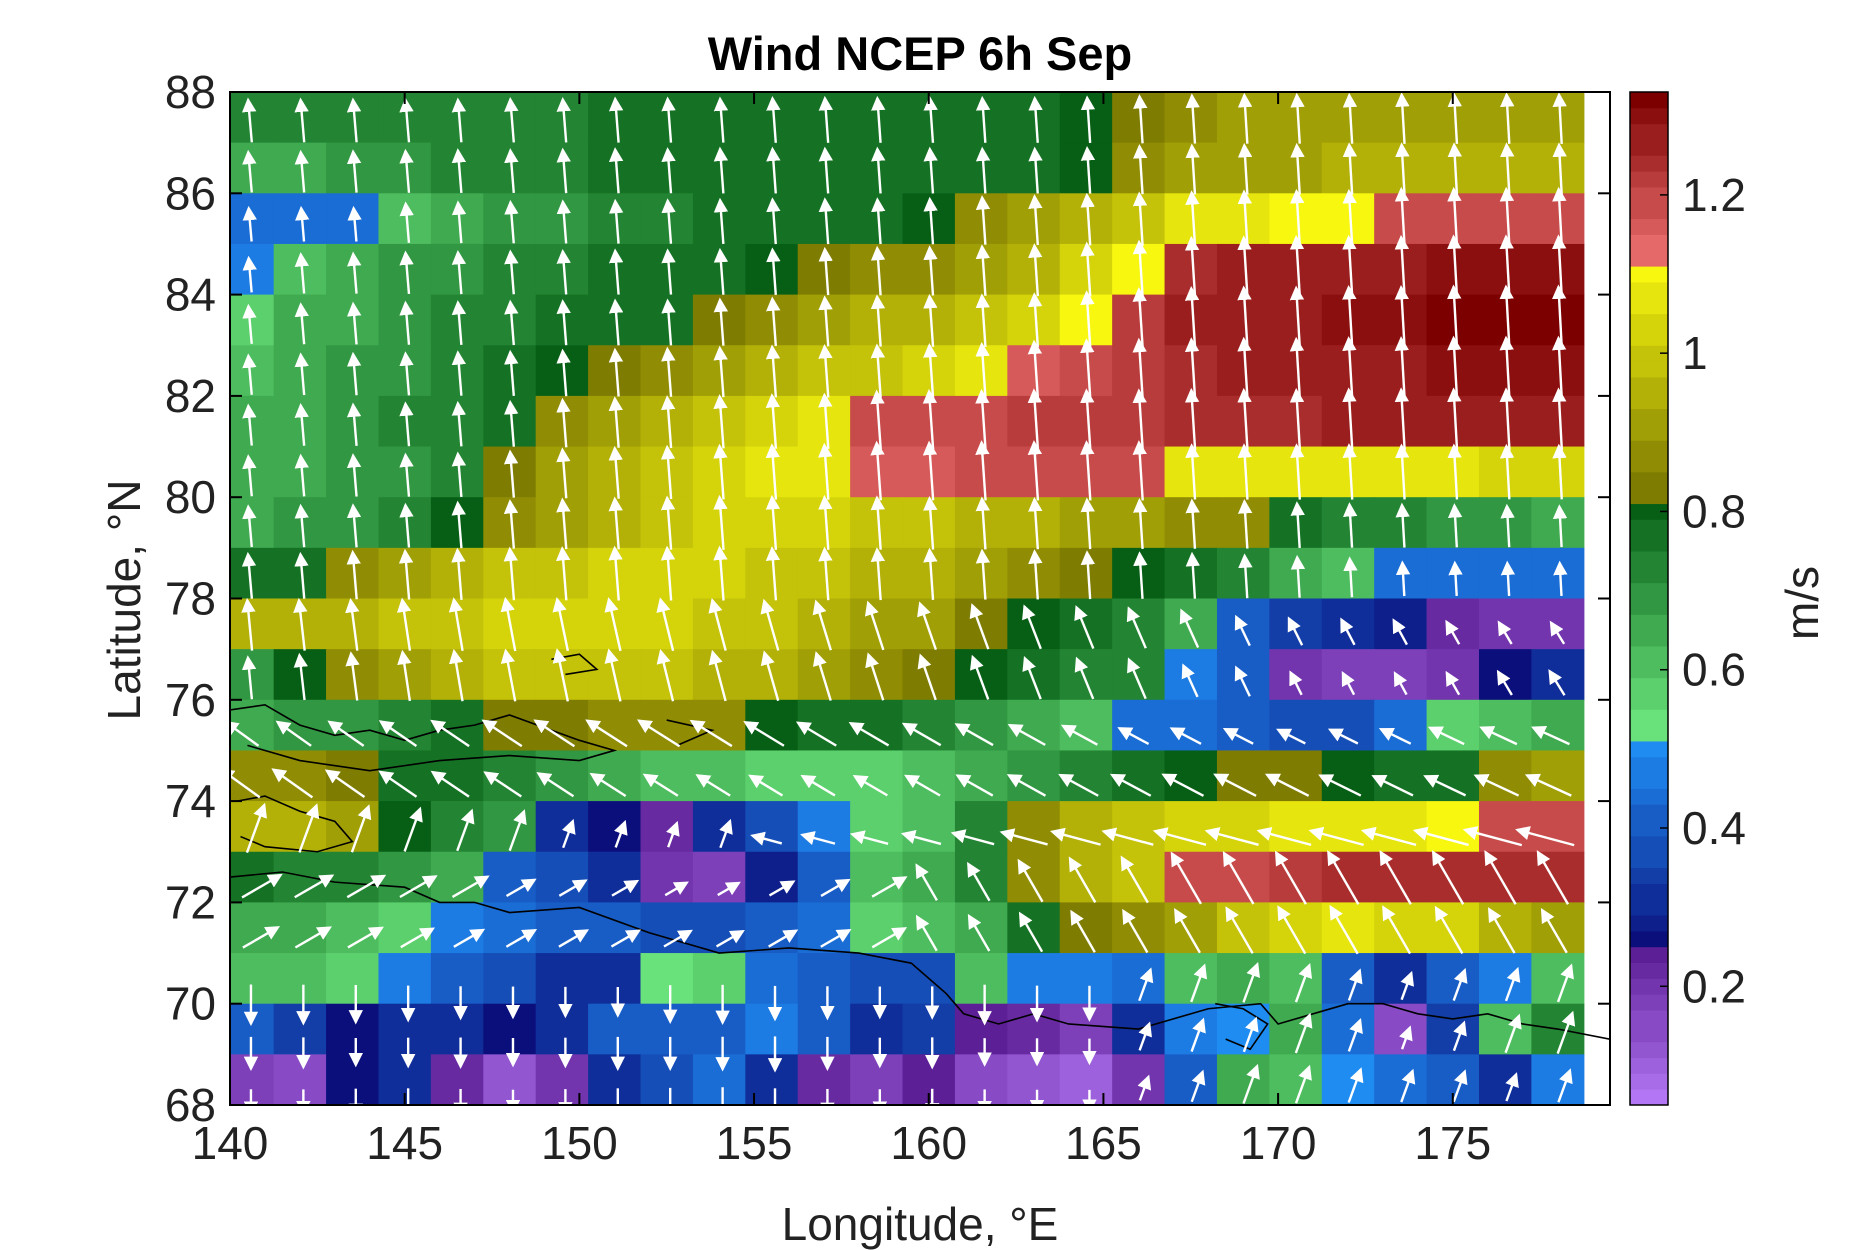 This screenshot has height=1250, width=1875. Describe the element at coordinates (920, 1224) in the screenshot. I see `x-axis-label: Longitude, °E` at that location.